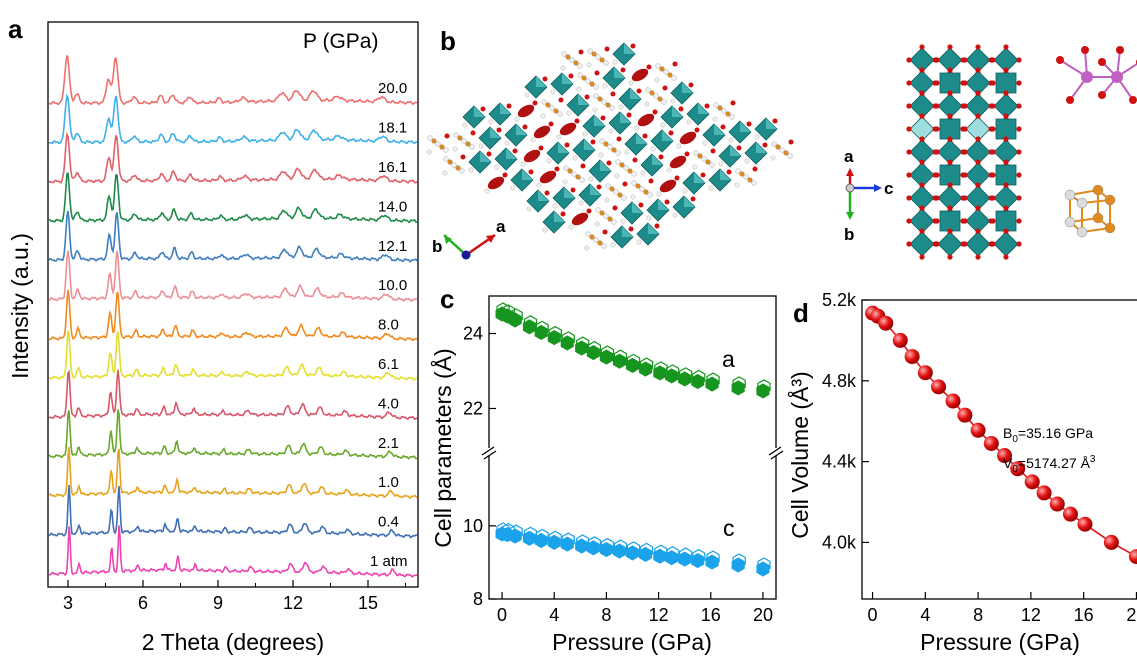  Describe the element at coordinates (233, 473) in the screenshot. I see `xrd-curve-1.0` at that location.